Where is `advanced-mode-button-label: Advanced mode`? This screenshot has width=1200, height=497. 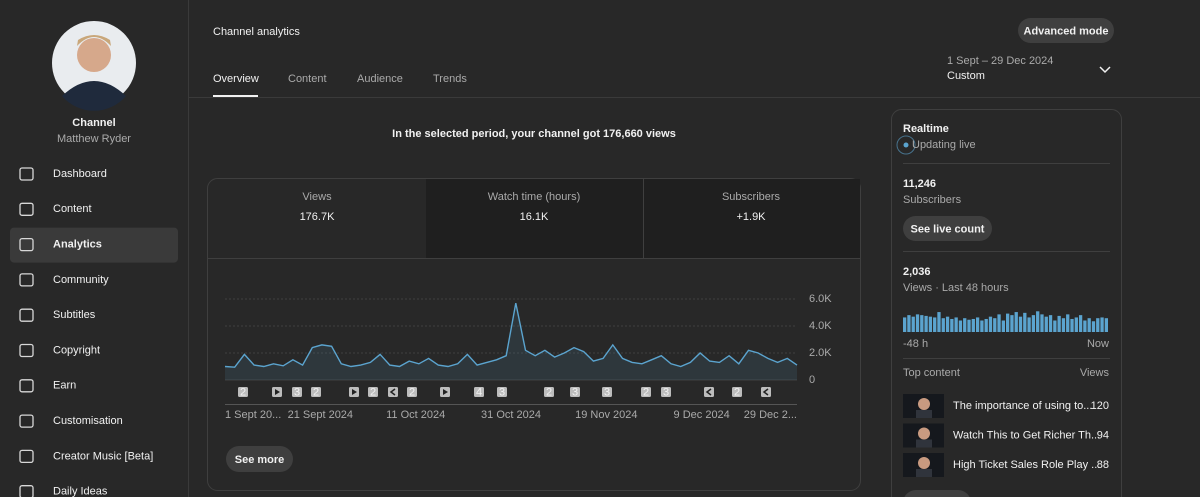
advanced-mode-button-label: Advanced mode is located at coordinates (1066, 31).